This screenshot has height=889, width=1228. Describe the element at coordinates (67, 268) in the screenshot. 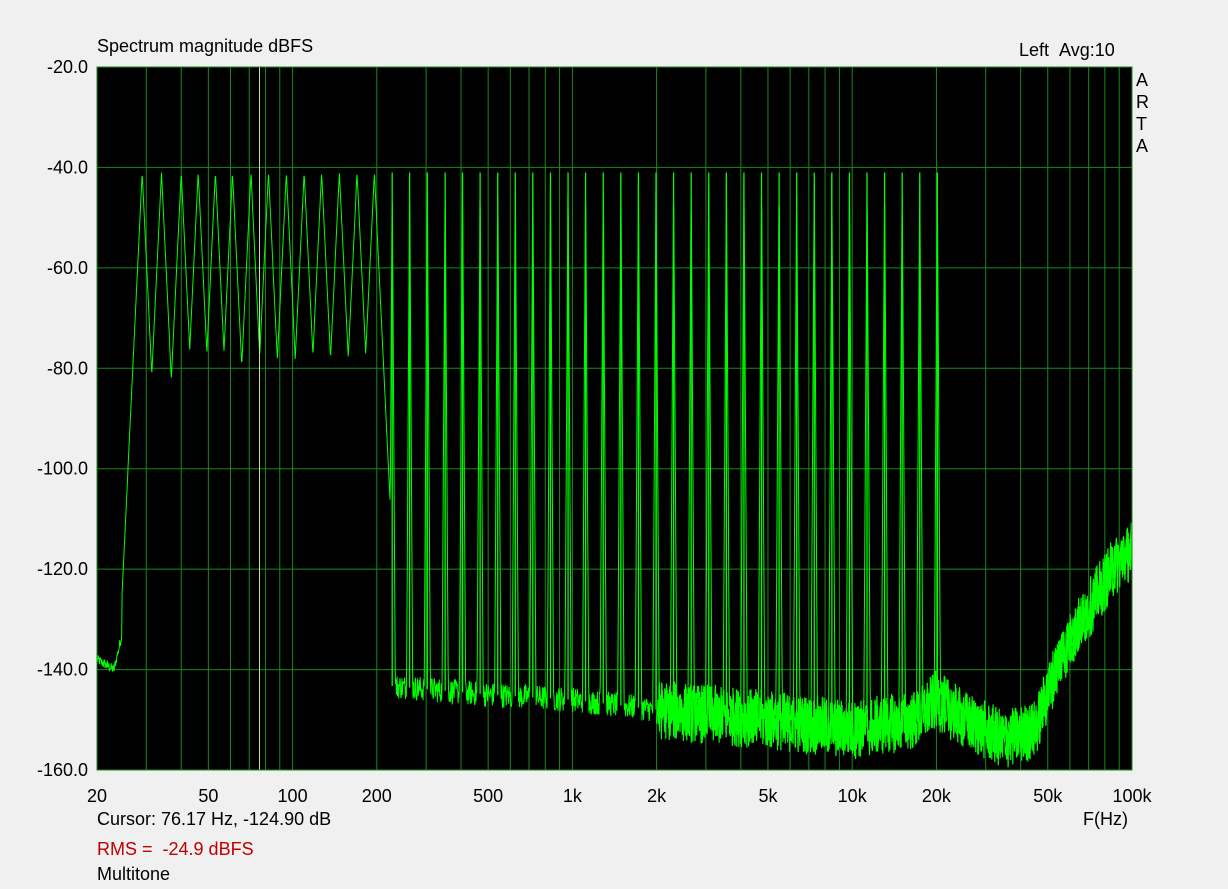

I see `y-tick-label: -60.0` at that location.